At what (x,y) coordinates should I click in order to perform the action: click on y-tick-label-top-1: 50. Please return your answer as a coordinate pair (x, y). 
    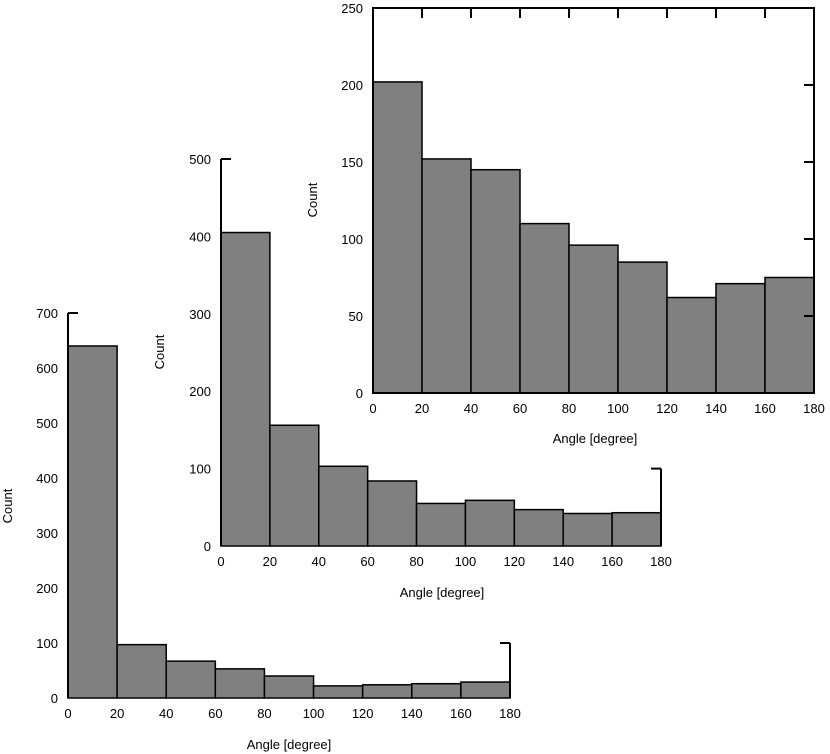
    Looking at the image, I should click on (356, 316).